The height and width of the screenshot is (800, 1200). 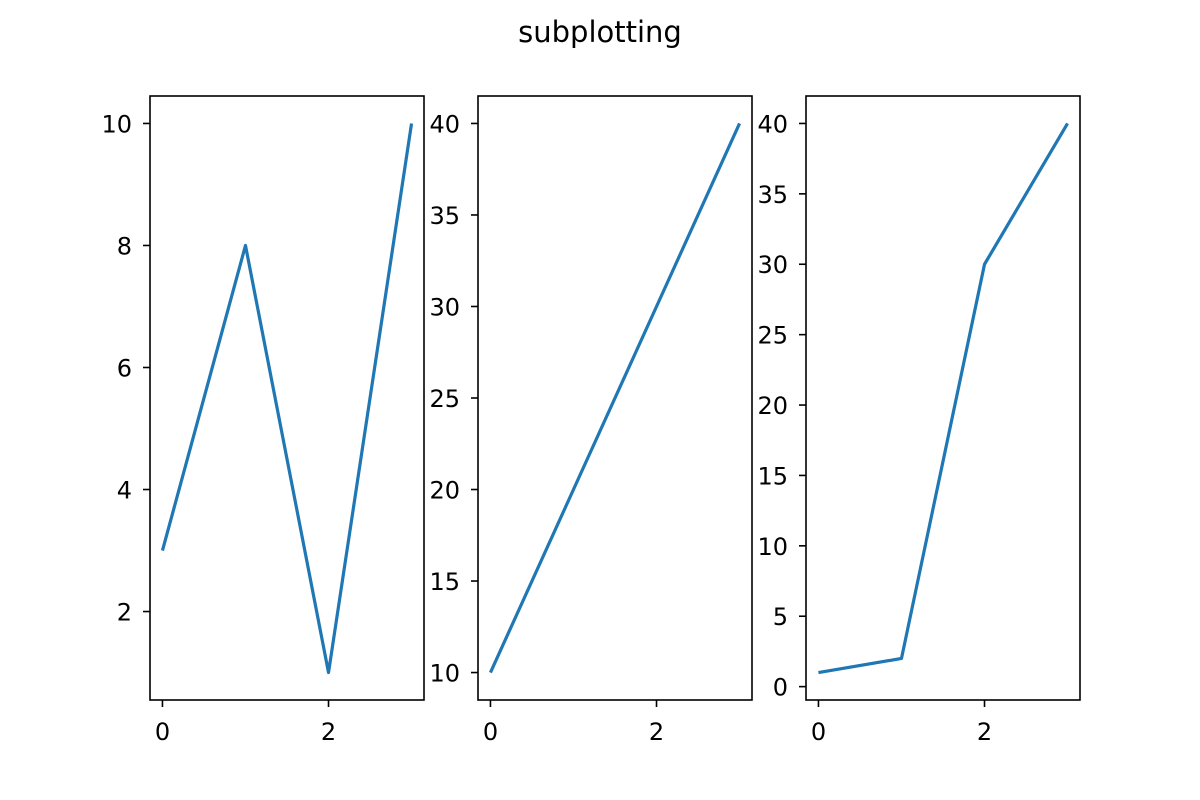 I want to click on y-tick-label: 2, so click(x=124, y=613).